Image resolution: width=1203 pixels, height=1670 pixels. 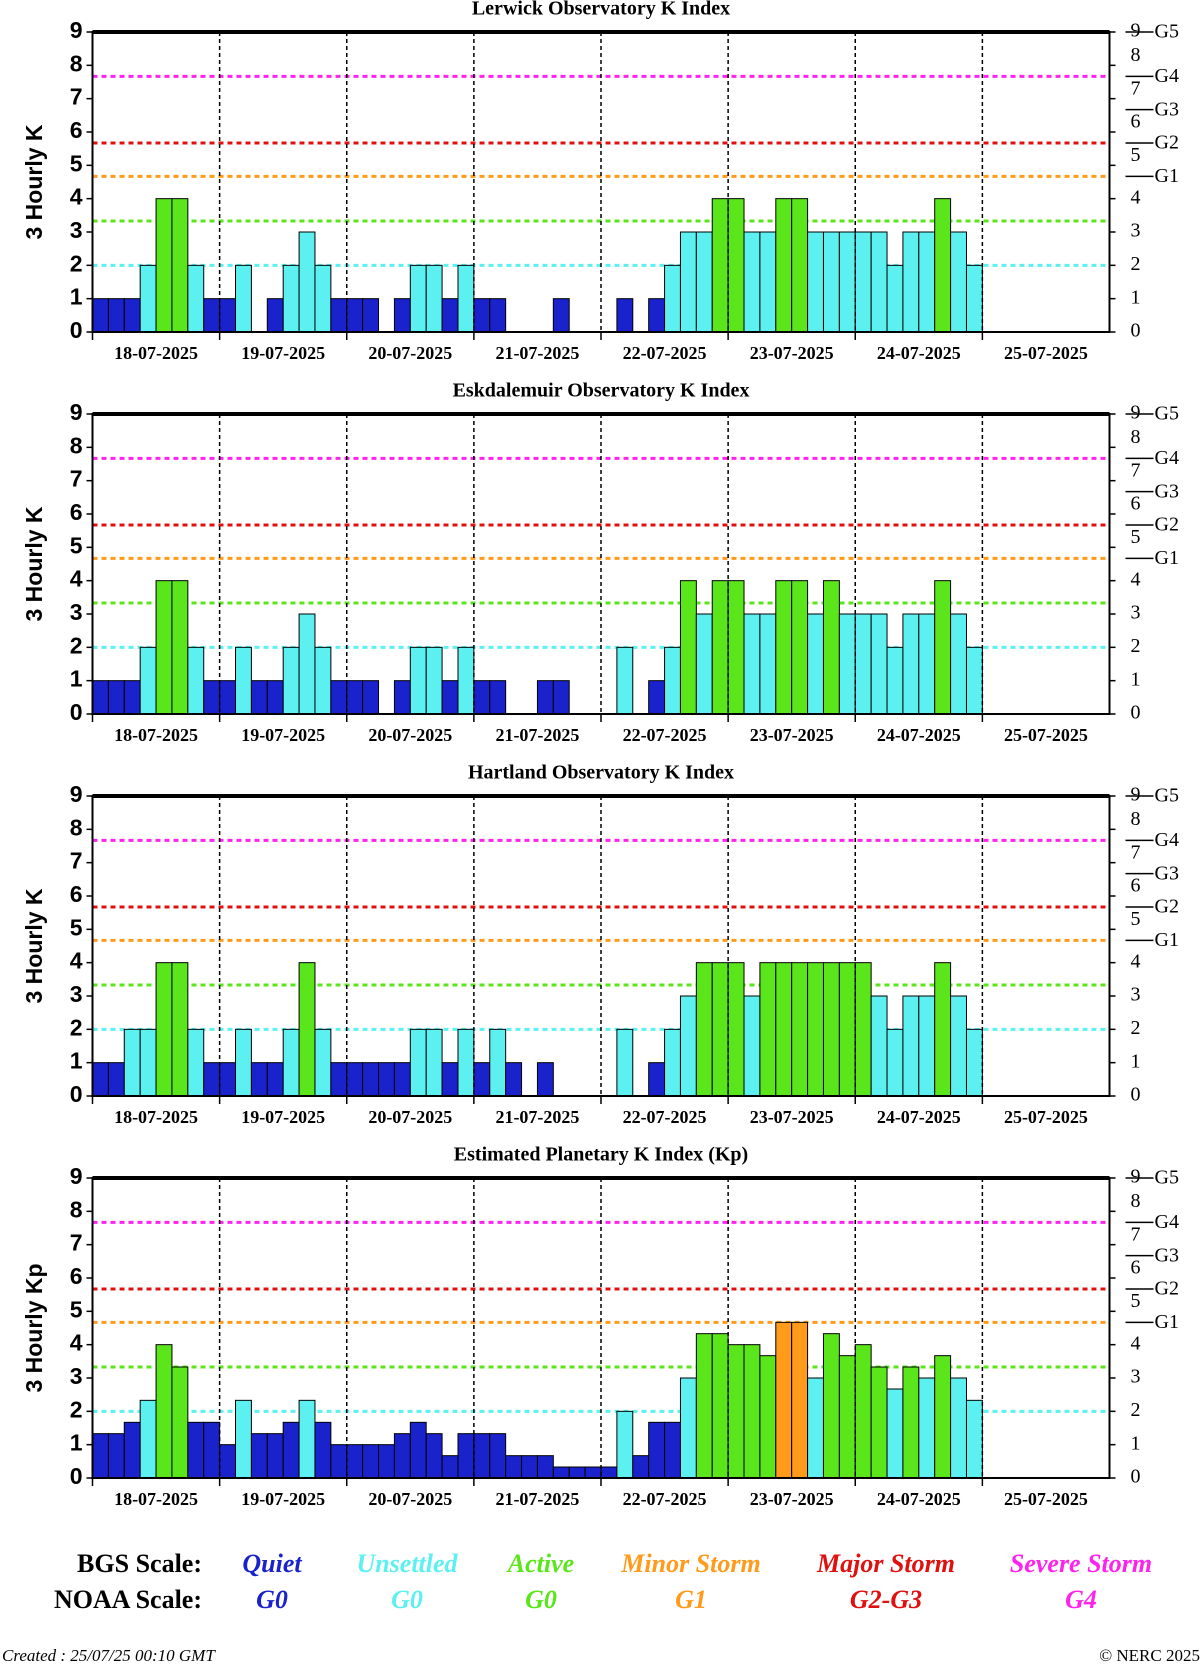 I want to click on x-tick-label: 20-07-2025, so click(x=410, y=353).